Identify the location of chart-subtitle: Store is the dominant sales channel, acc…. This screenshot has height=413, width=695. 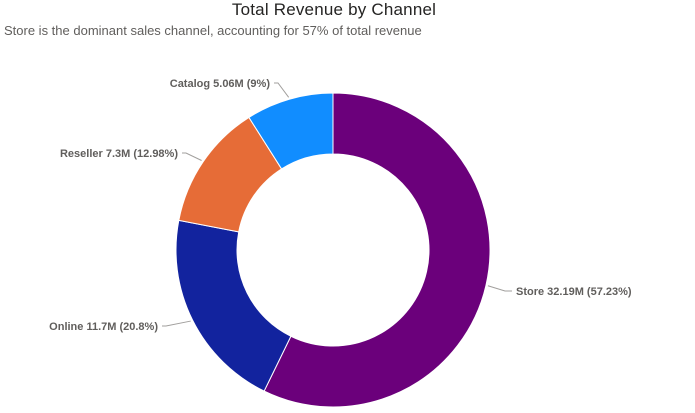
(213, 30).